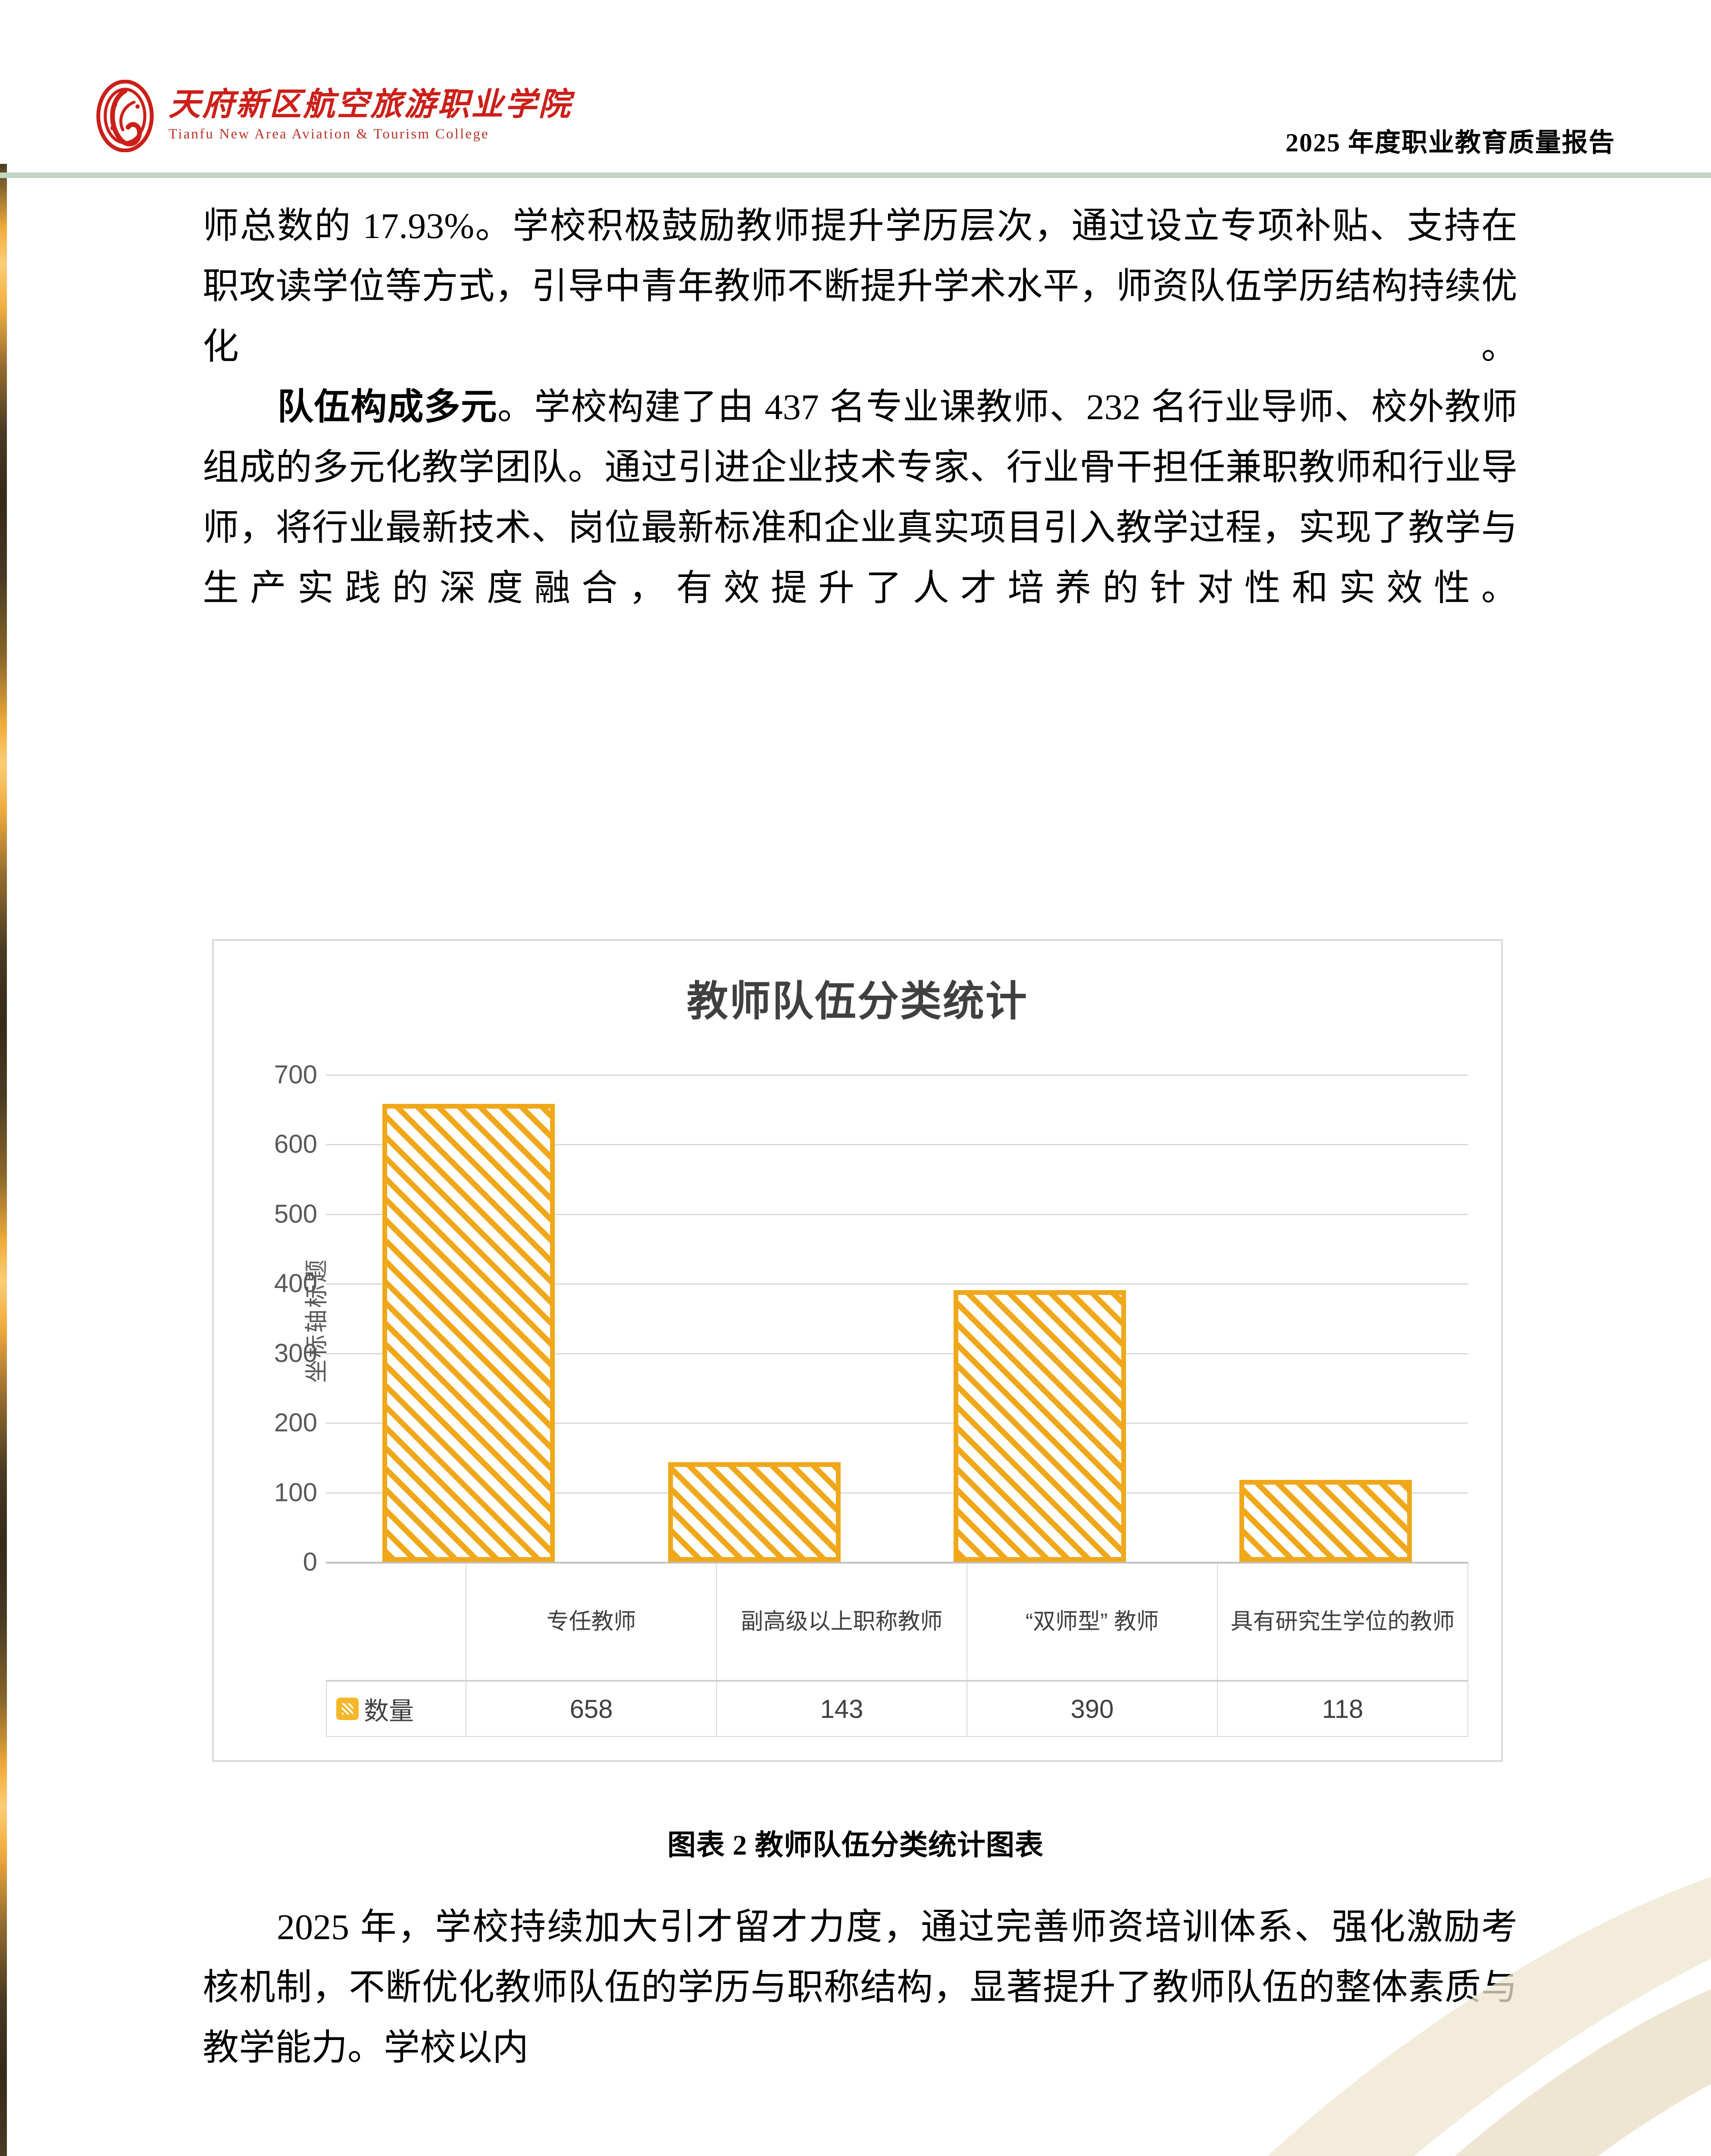 Image resolution: width=1711 pixels, height=2156 pixels. What do you see at coordinates (310, 1561) in the screenshot?
I see `y-tick-label: 0` at bounding box center [310, 1561].